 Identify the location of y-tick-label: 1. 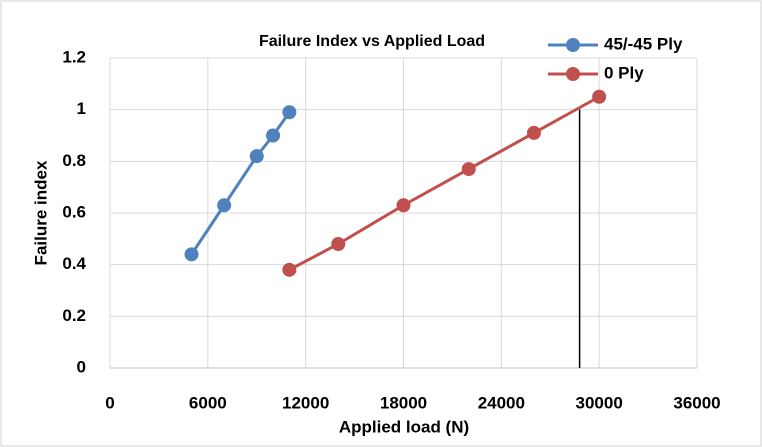
(81, 108).